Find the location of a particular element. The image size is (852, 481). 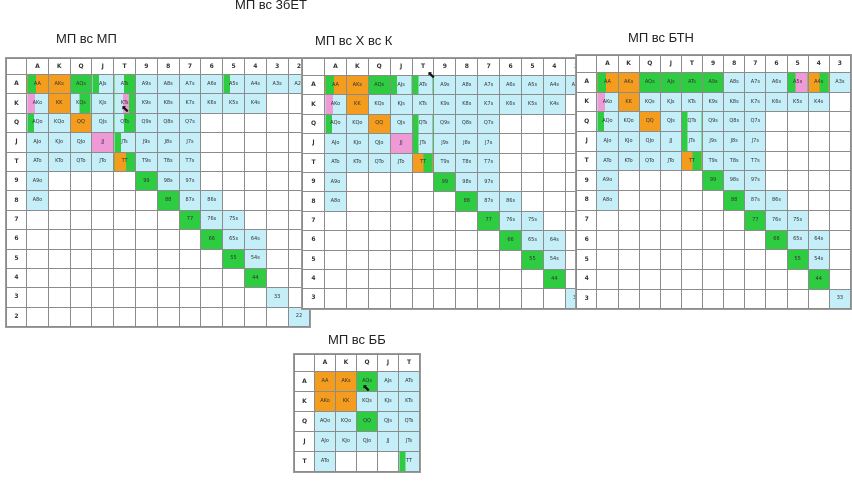

hand-cell-QJo: QJo is located at coordinates (649, 141).